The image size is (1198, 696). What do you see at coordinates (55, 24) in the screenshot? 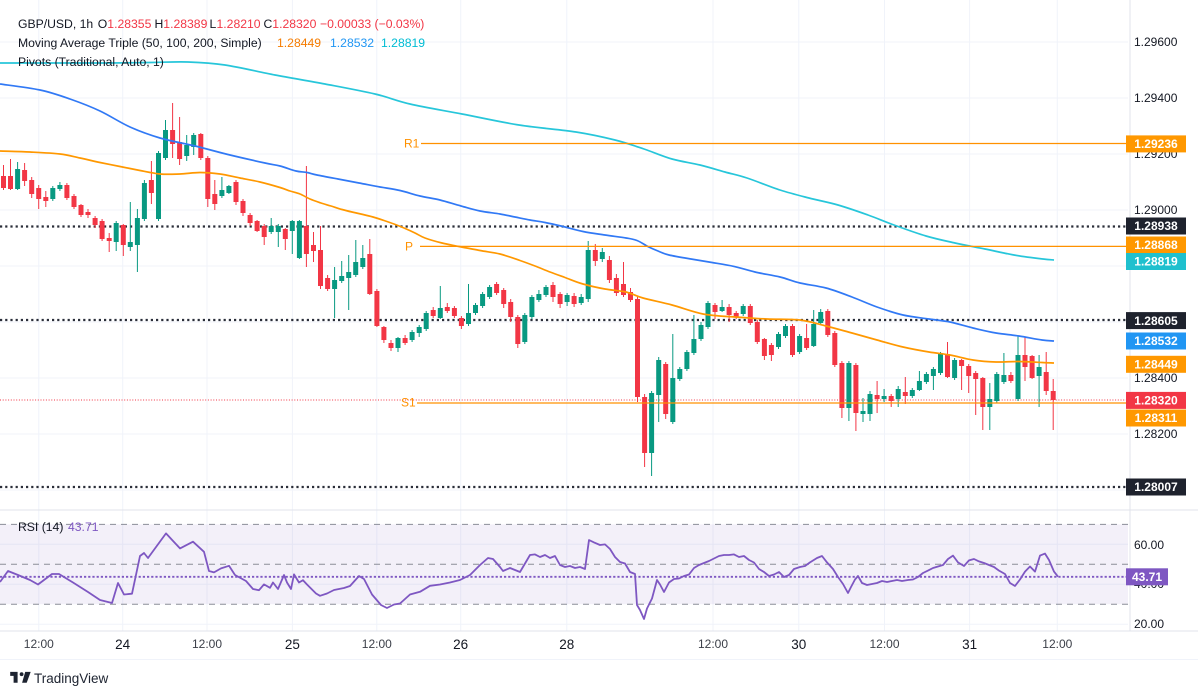
I see `svg-text: GBP/USD, 1h` at bounding box center [55, 24].